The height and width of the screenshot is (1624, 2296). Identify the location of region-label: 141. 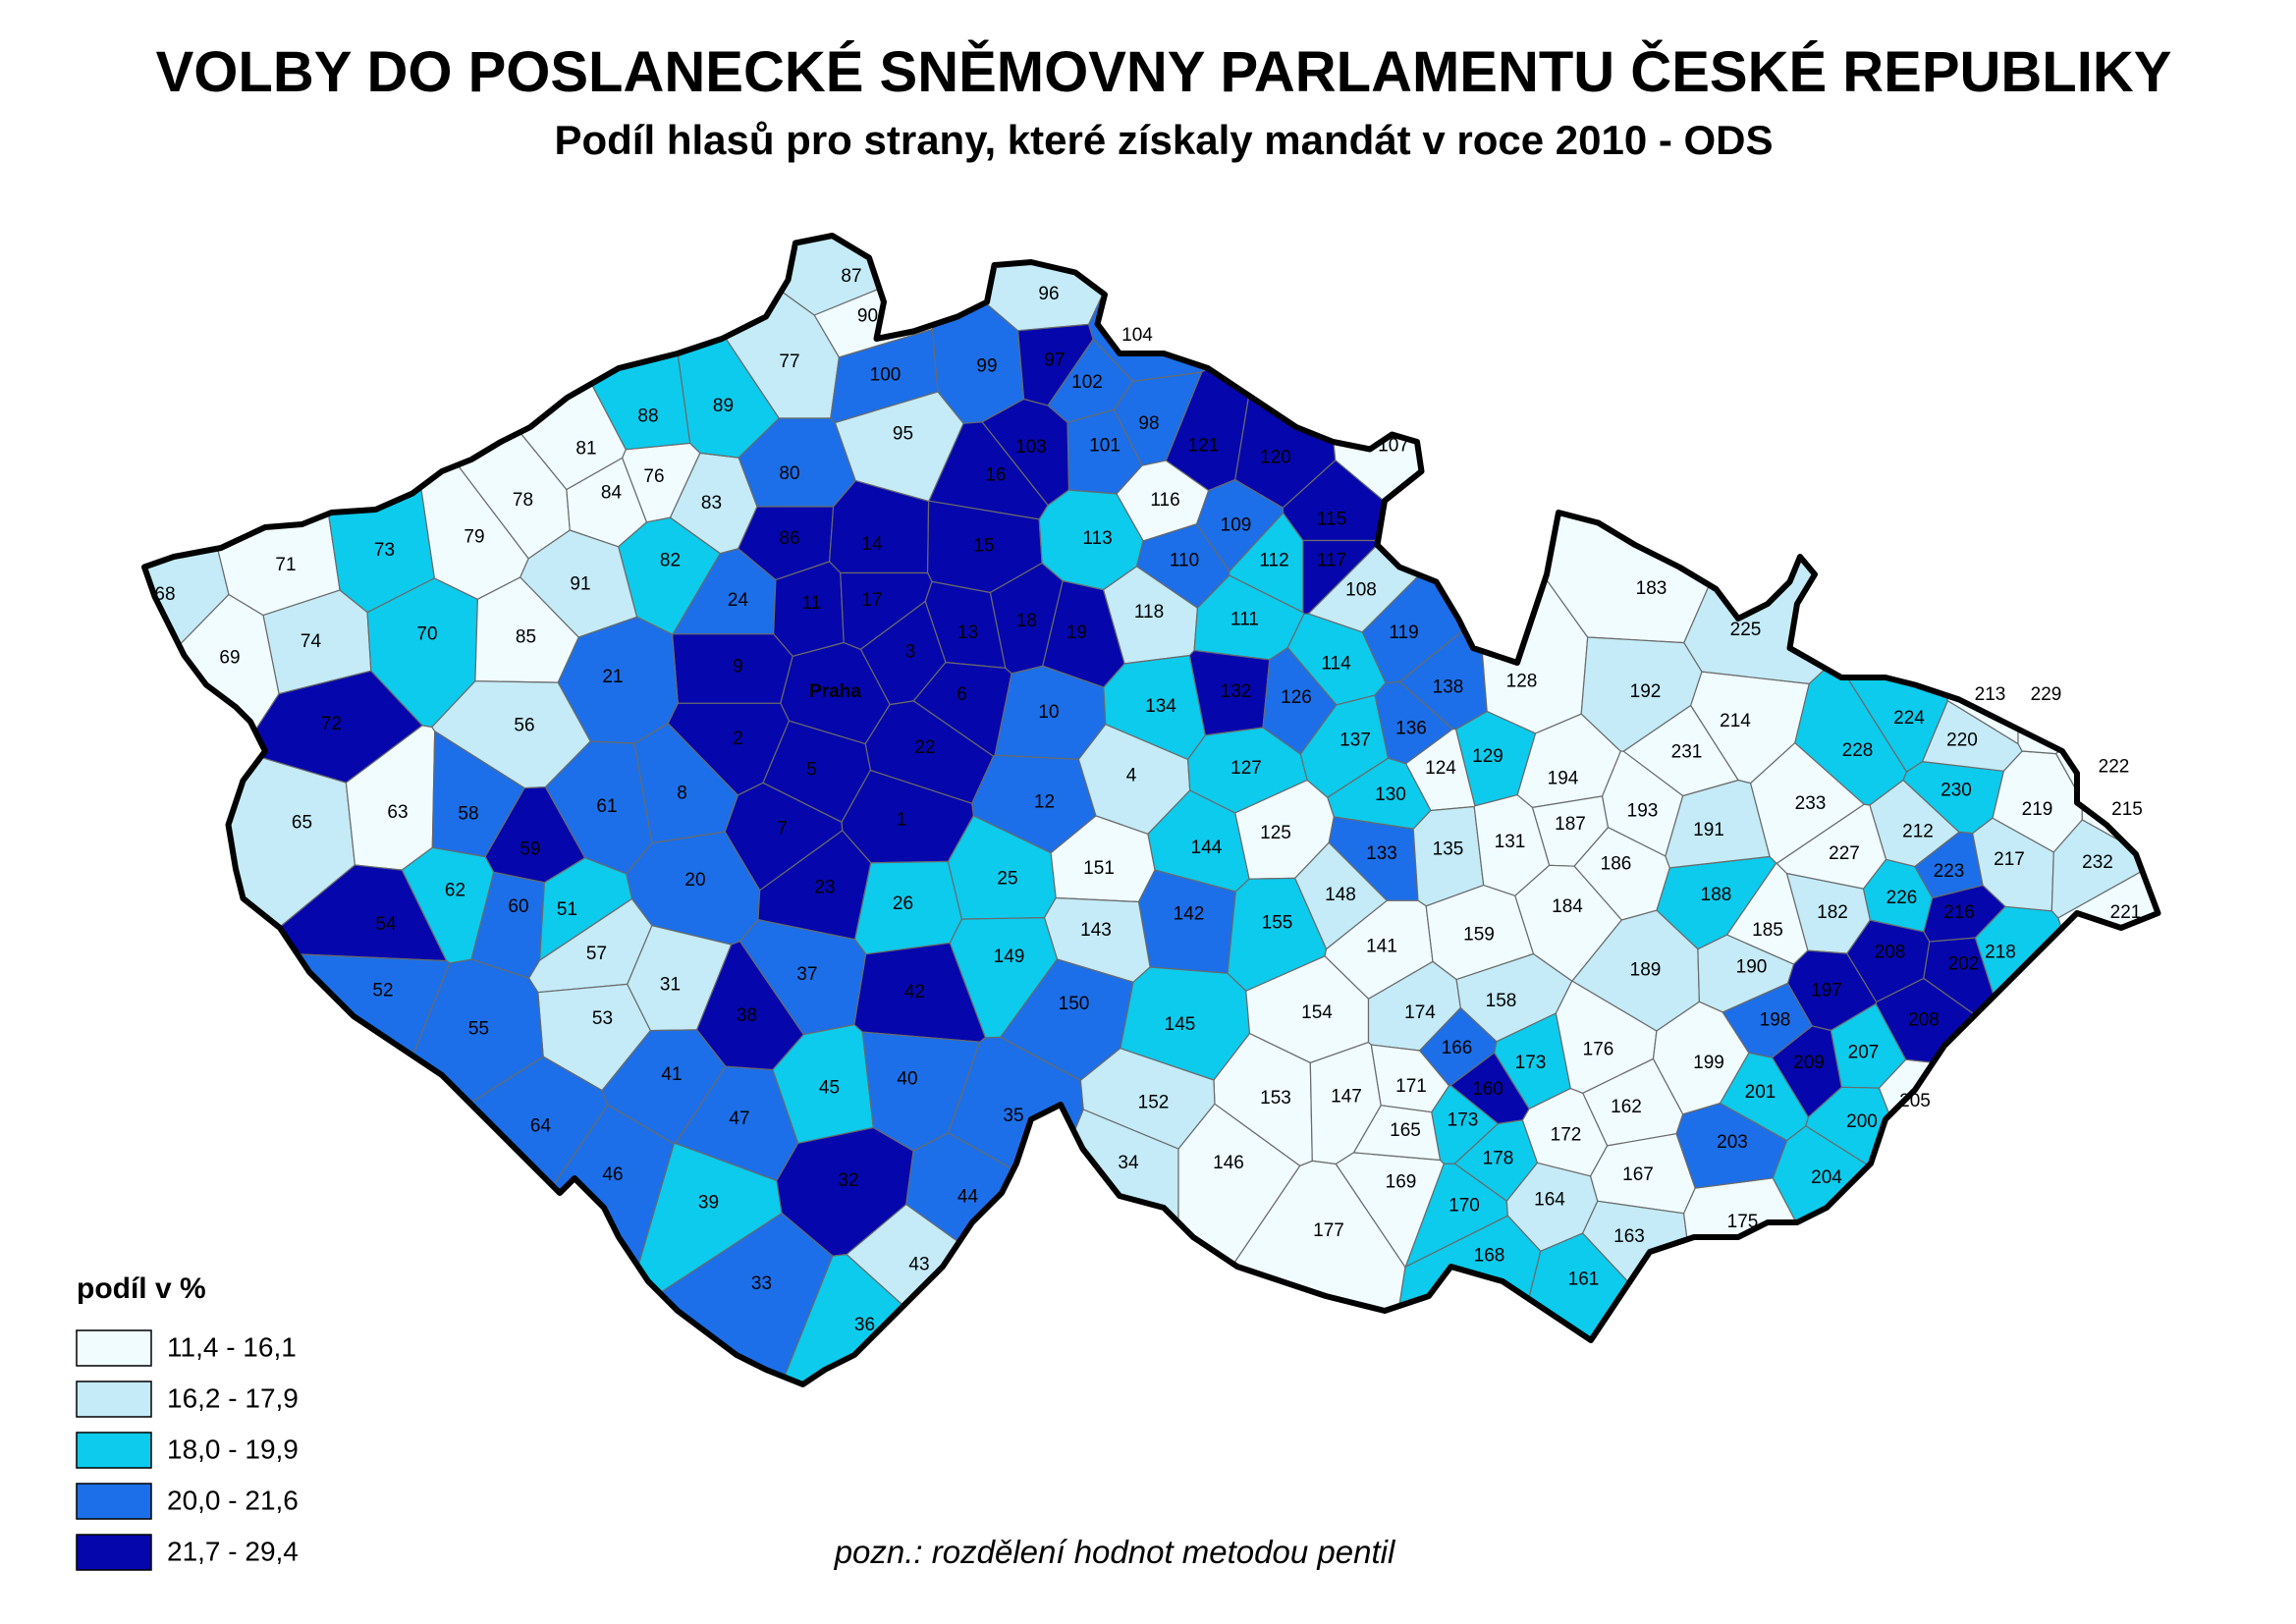
(1381, 947).